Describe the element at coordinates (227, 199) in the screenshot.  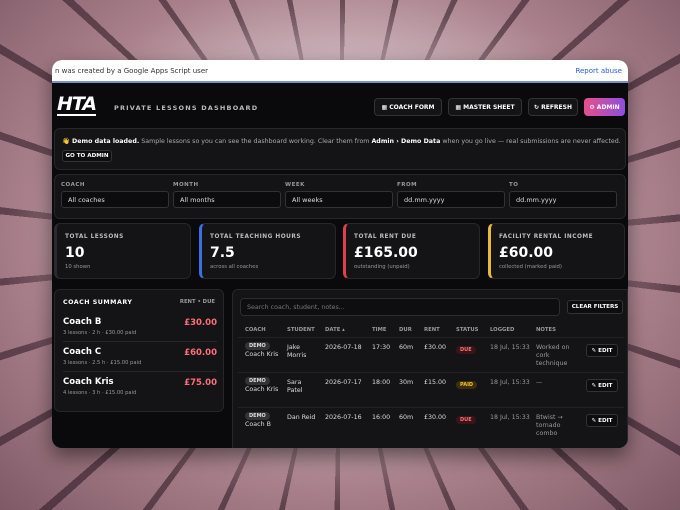
I see `filter-select: All months` at that location.